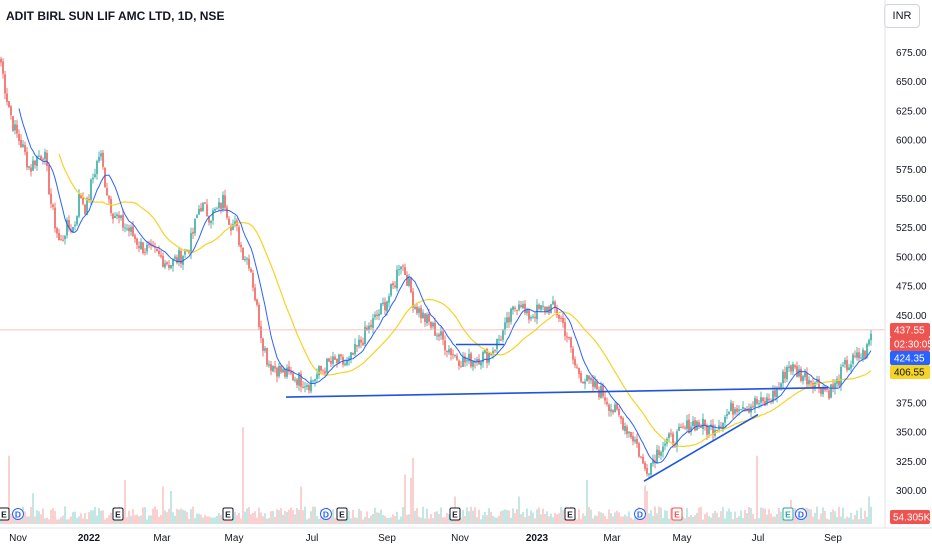 This screenshot has height=550, width=932. I want to click on currency-button: INR, so click(902, 16).